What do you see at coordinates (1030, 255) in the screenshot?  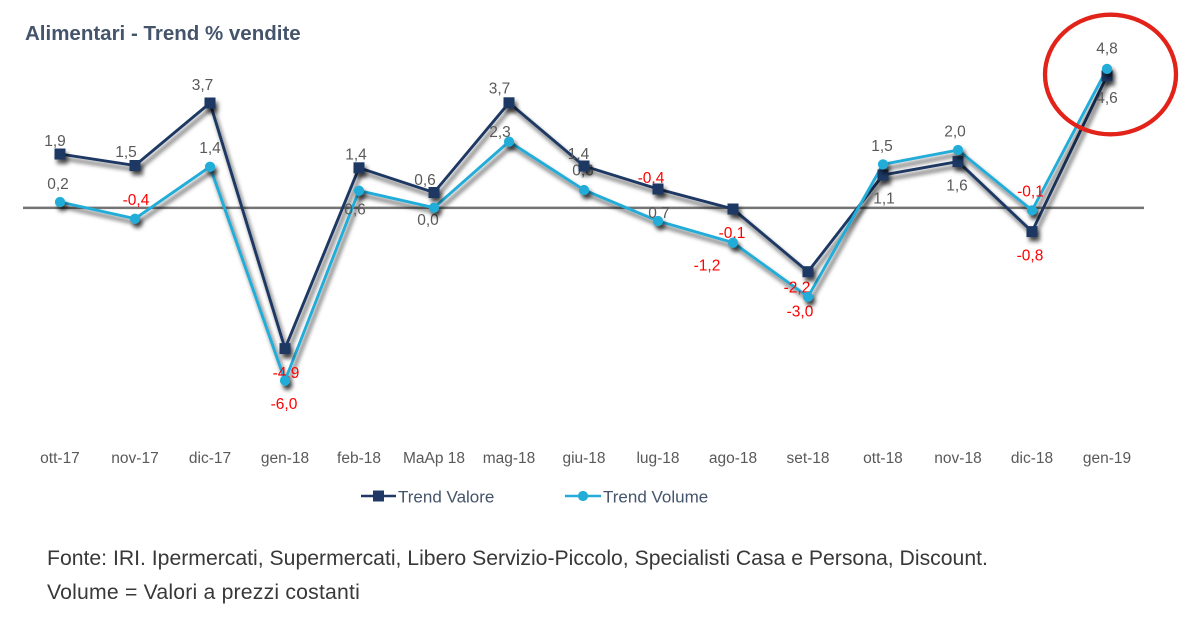 I see `svg-text: -0,8` at bounding box center [1030, 255].